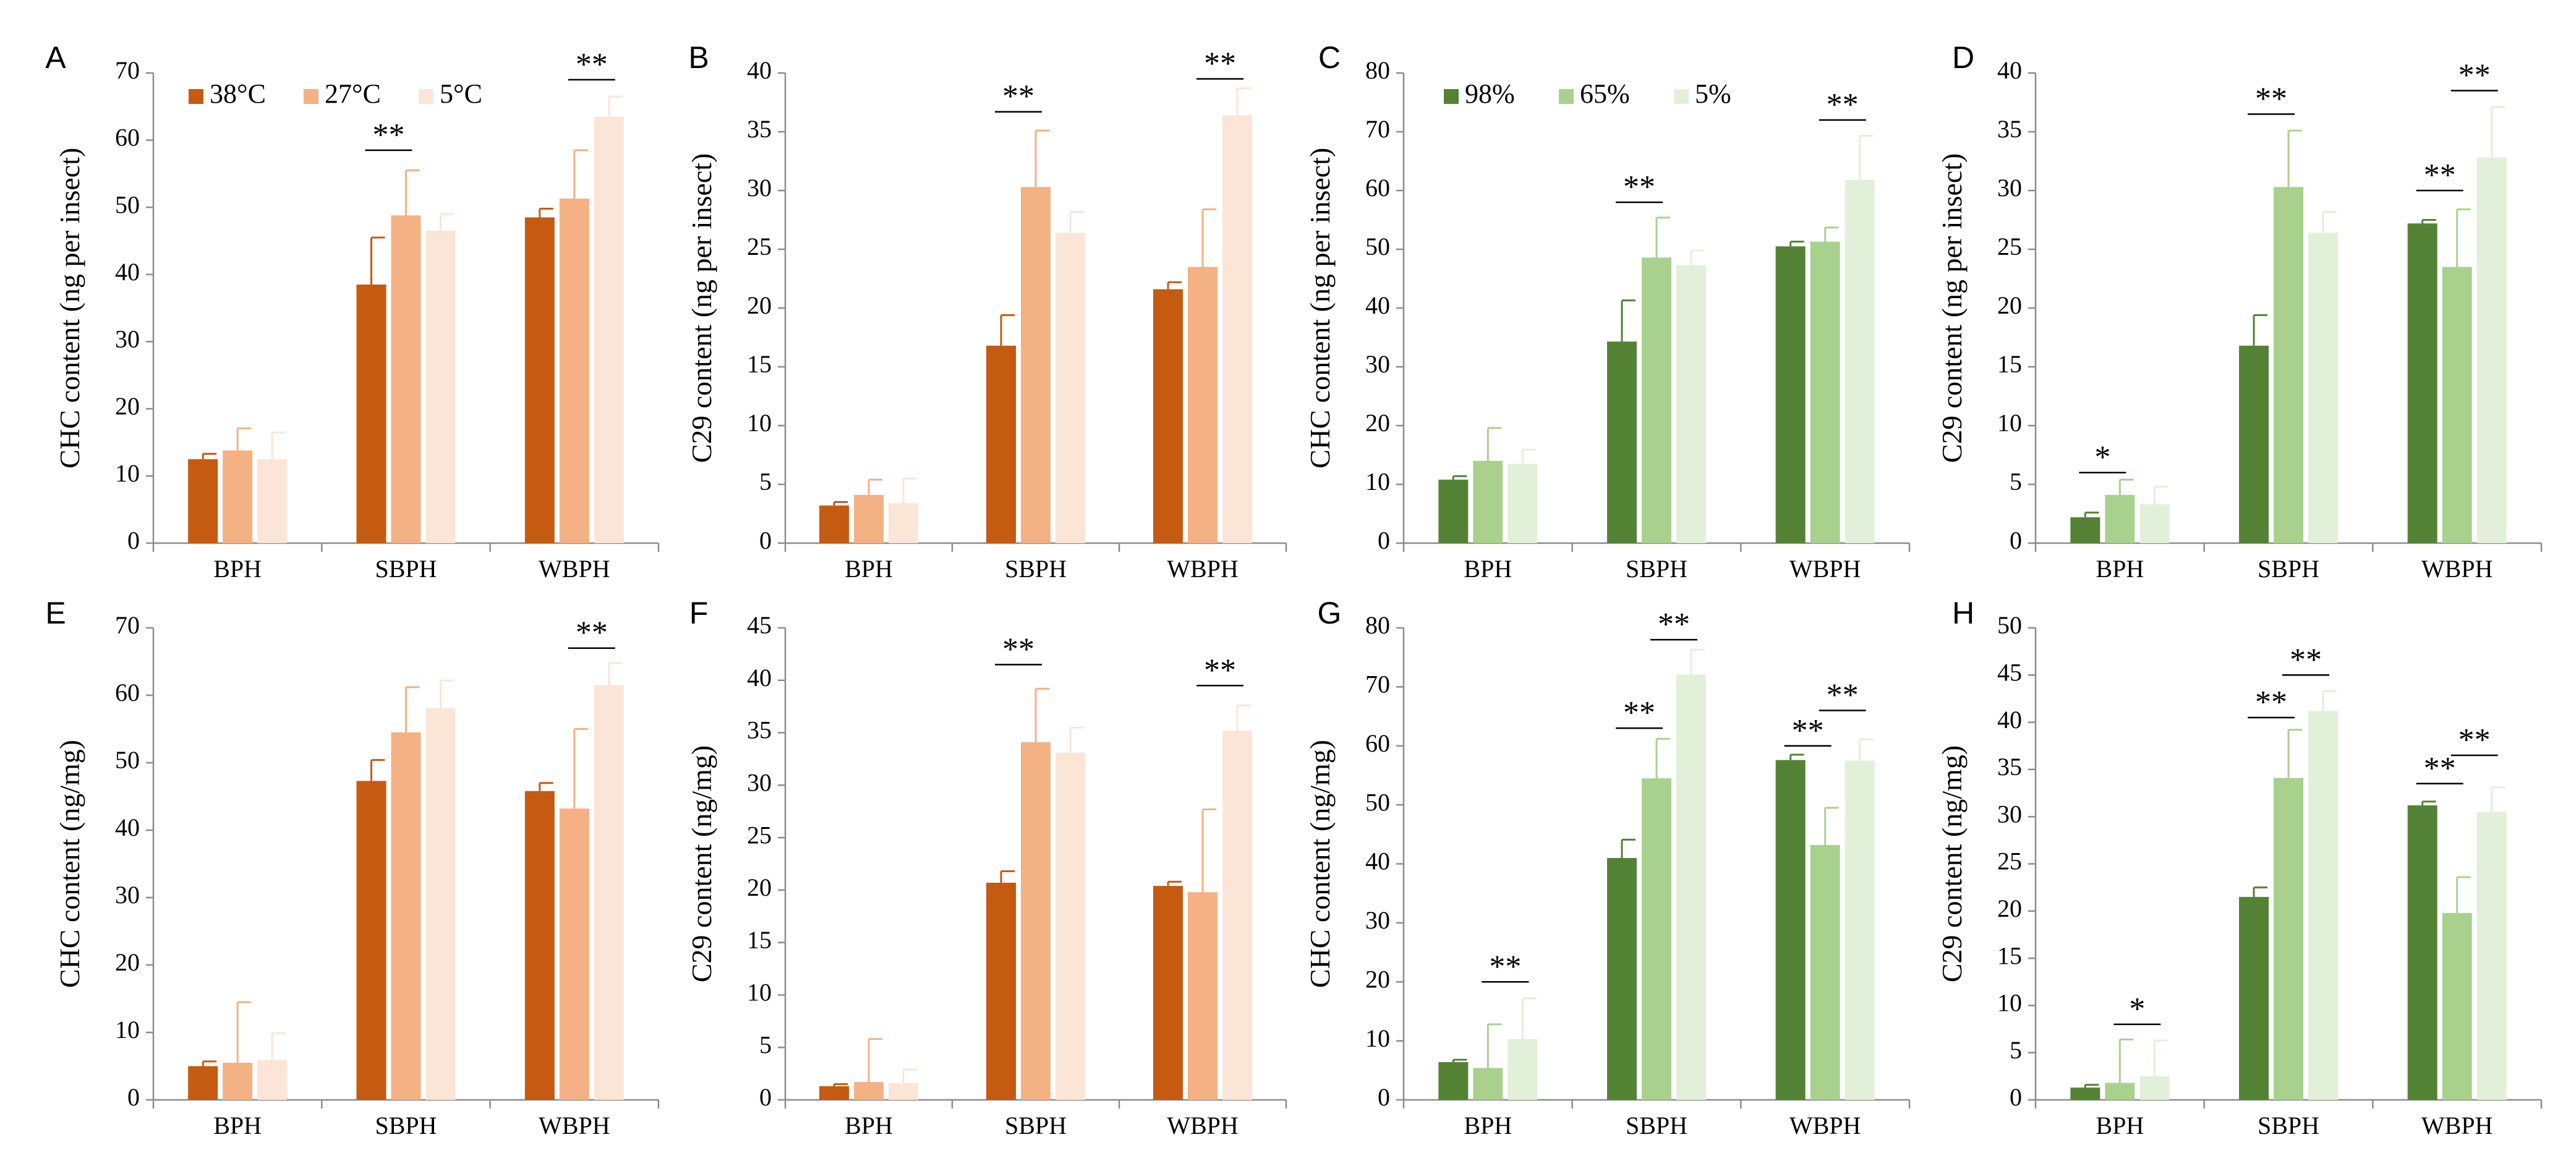 Image resolution: width=2576 pixels, height=1171 pixels. What do you see at coordinates (1329, 57) in the screenshot?
I see `panel-letter: C` at bounding box center [1329, 57].